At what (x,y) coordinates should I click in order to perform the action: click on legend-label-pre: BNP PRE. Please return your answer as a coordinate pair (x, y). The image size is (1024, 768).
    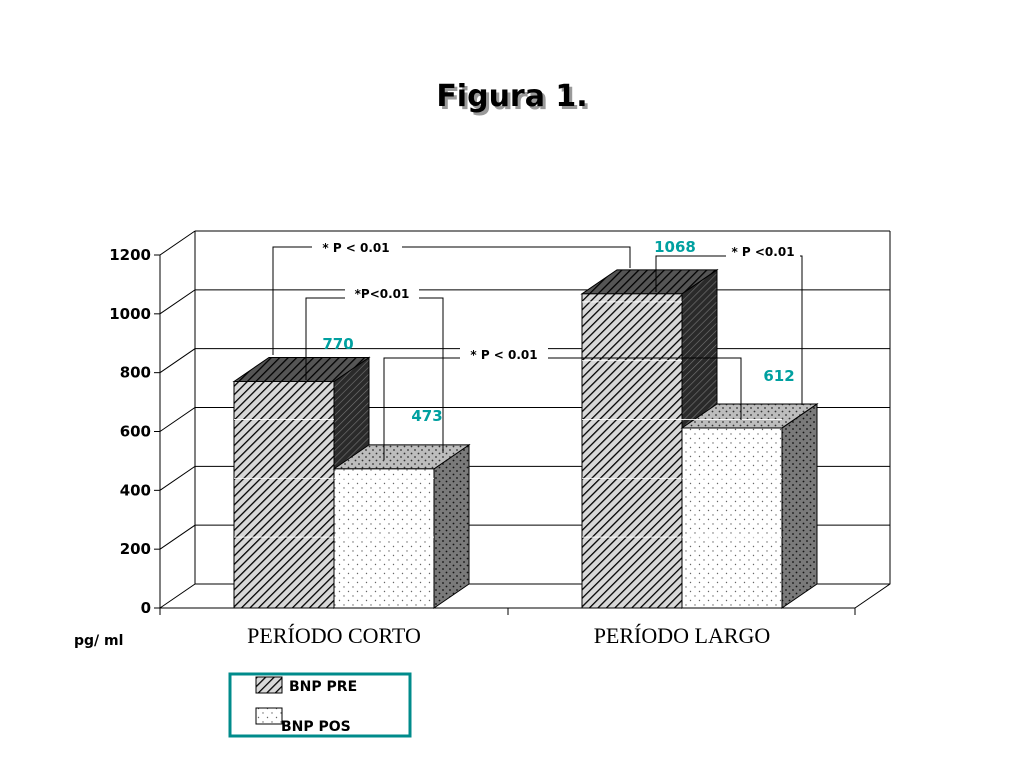
    Looking at the image, I should click on (323, 687).